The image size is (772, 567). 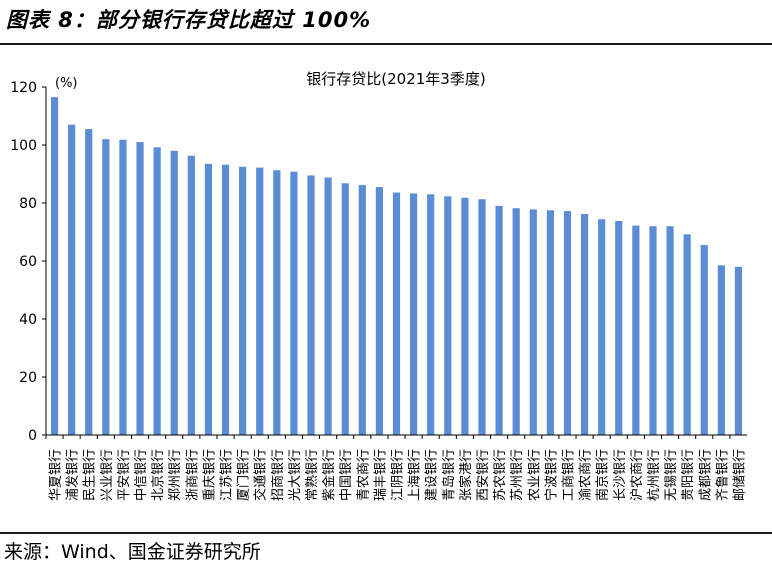 I want to click on source-note: 来源：Wind、国金证券研究所, so click(x=132, y=552).